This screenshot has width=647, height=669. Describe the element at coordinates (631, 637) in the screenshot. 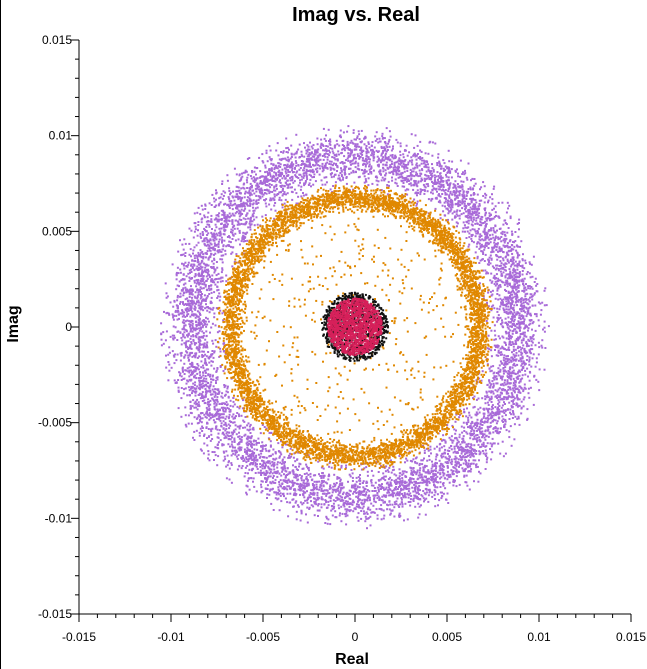

I see `x-tick-label: 0.015` at that location.